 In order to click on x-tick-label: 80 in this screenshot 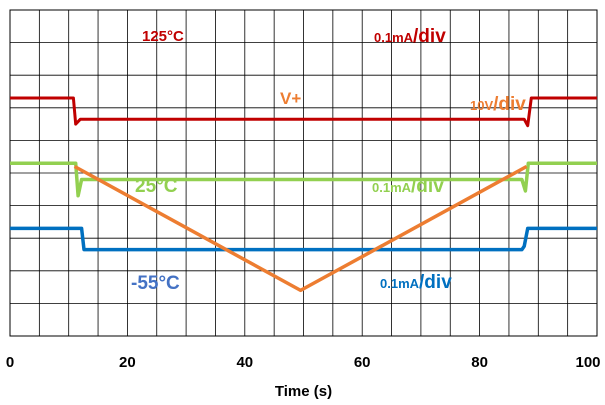, I will do `click(479, 362)`.